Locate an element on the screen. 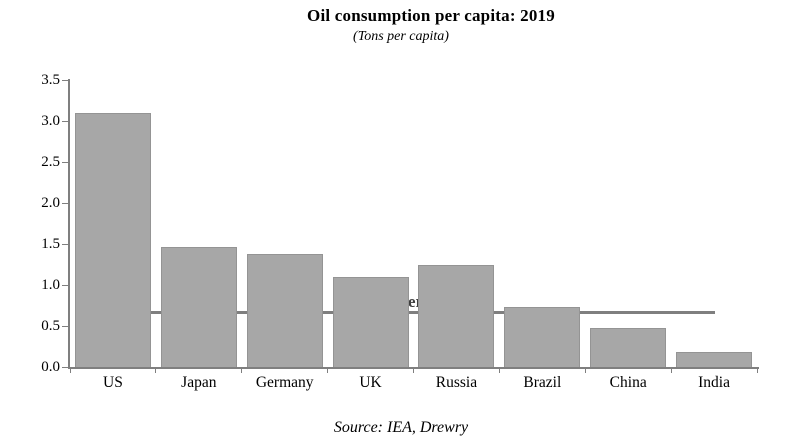  bar-us is located at coordinates (112, 239).